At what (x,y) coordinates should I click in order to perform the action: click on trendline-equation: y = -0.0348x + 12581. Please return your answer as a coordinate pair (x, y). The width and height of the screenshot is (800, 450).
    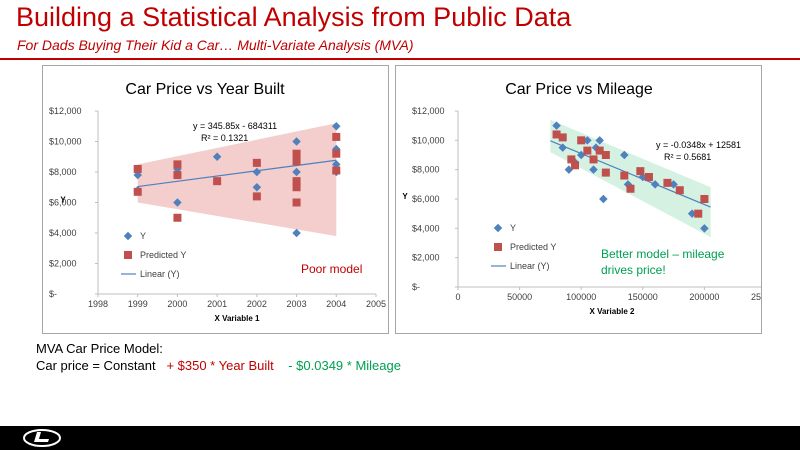
    Looking at the image, I should click on (698, 145).